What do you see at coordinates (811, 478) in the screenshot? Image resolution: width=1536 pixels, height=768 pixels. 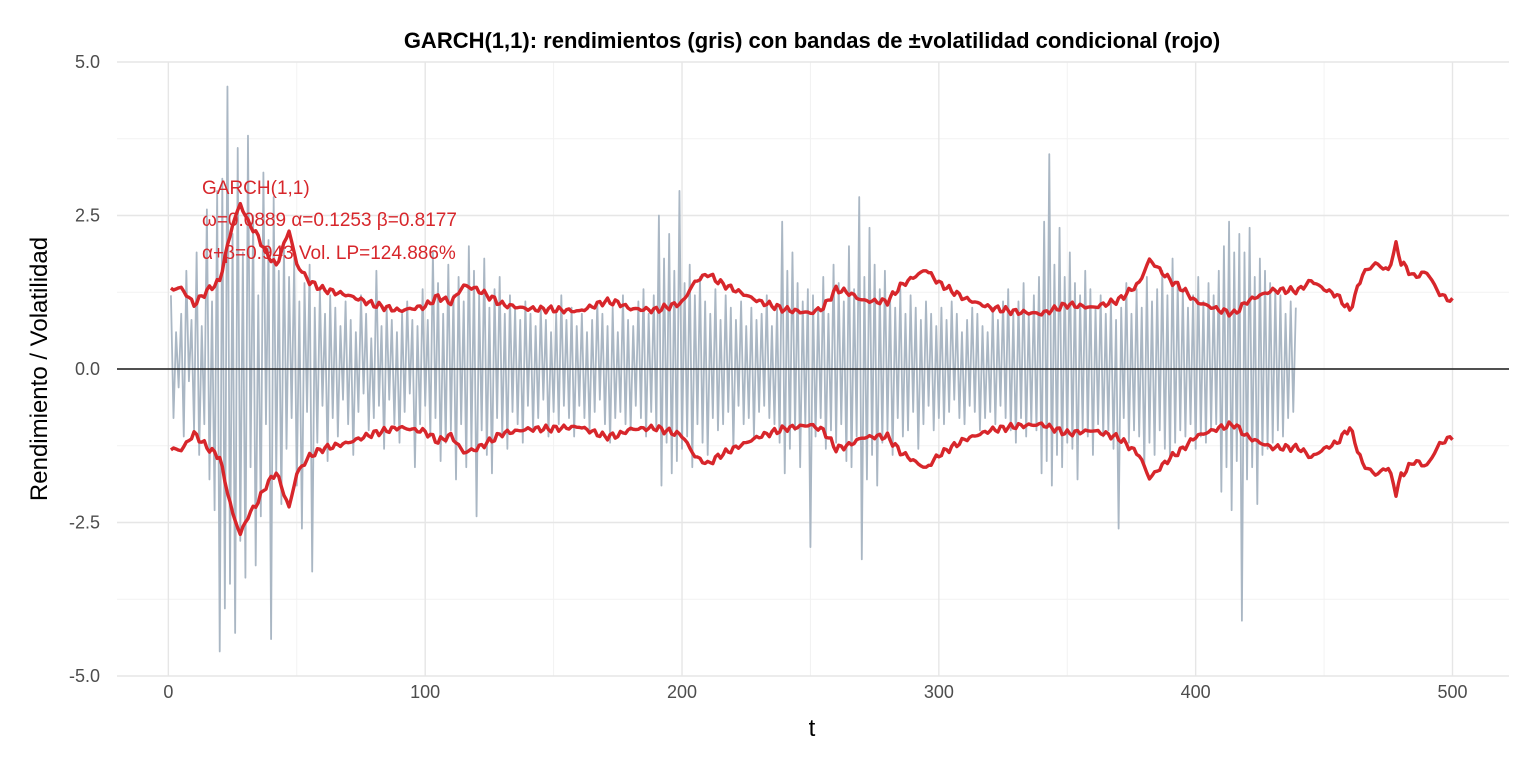 I see `lower-volatility-band` at bounding box center [811, 478].